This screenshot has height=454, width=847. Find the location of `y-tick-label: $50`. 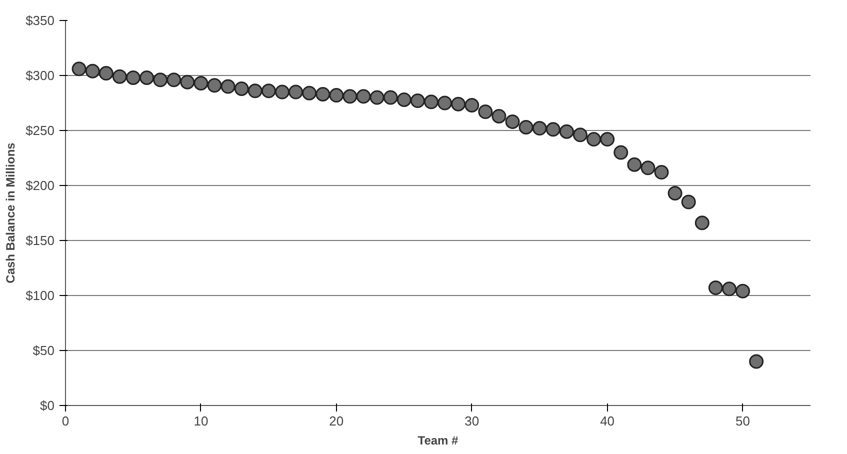

y-tick-label: $50 is located at coordinates (43, 350).